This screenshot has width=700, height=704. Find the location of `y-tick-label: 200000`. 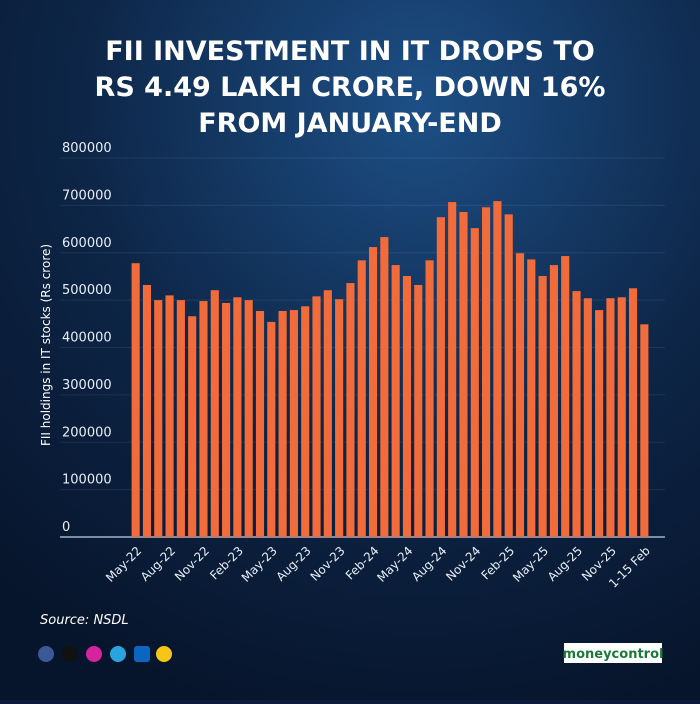

y-tick-label: 200000 is located at coordinates (87, 432).